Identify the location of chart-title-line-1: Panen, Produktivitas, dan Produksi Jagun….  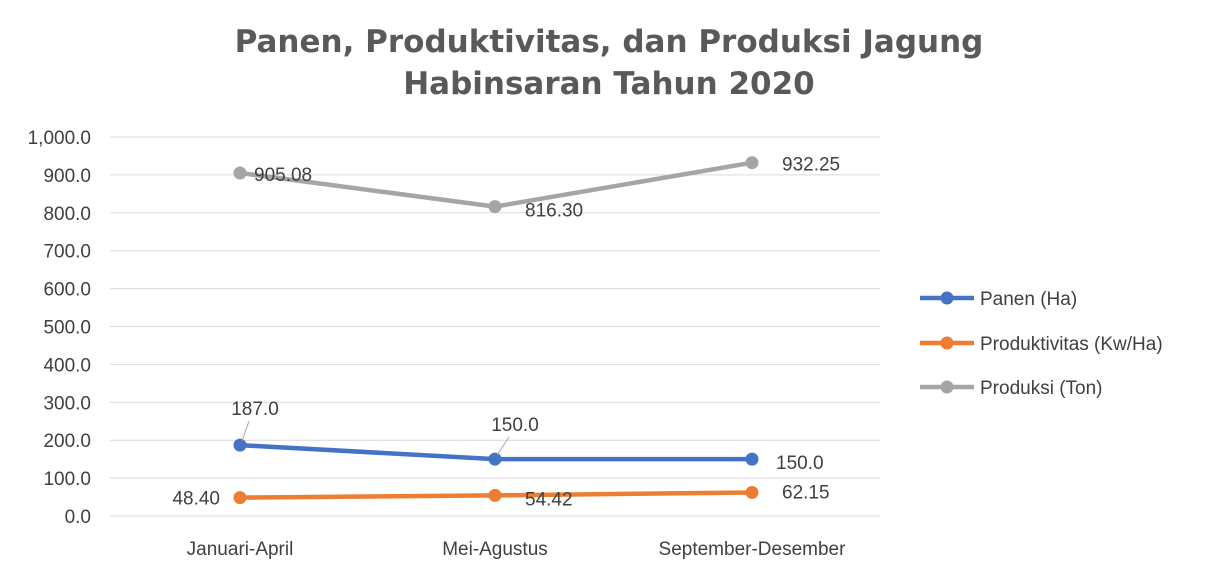
(609, 42).